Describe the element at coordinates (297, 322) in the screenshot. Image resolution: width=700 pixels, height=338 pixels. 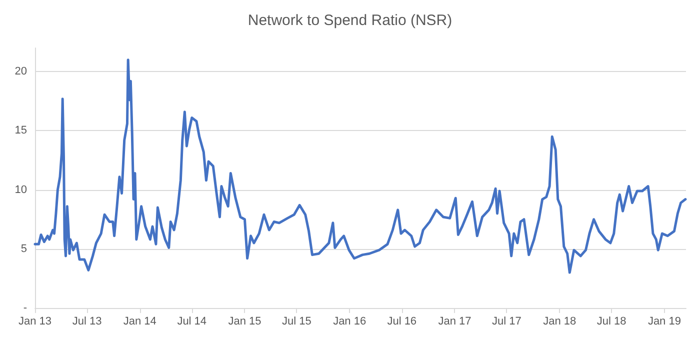
I see `x-tick-label: Jul 15` at that location.